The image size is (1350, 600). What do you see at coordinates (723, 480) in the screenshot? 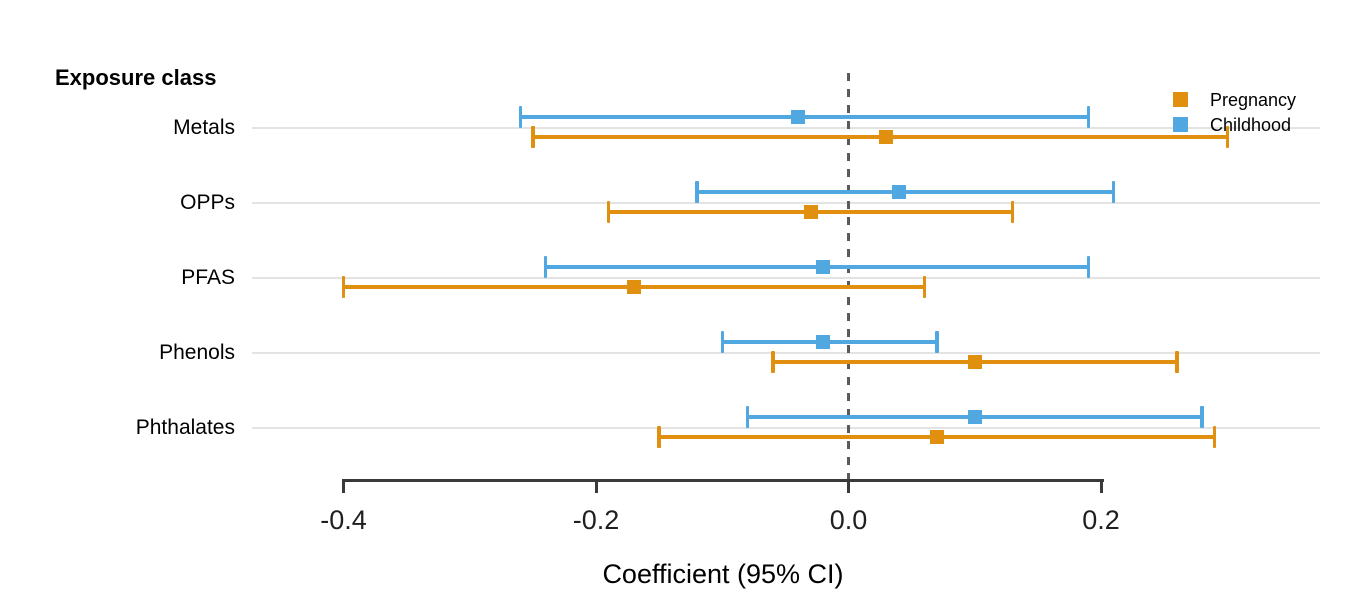
I see `x-axis-line` at bounding box center [723, 480].